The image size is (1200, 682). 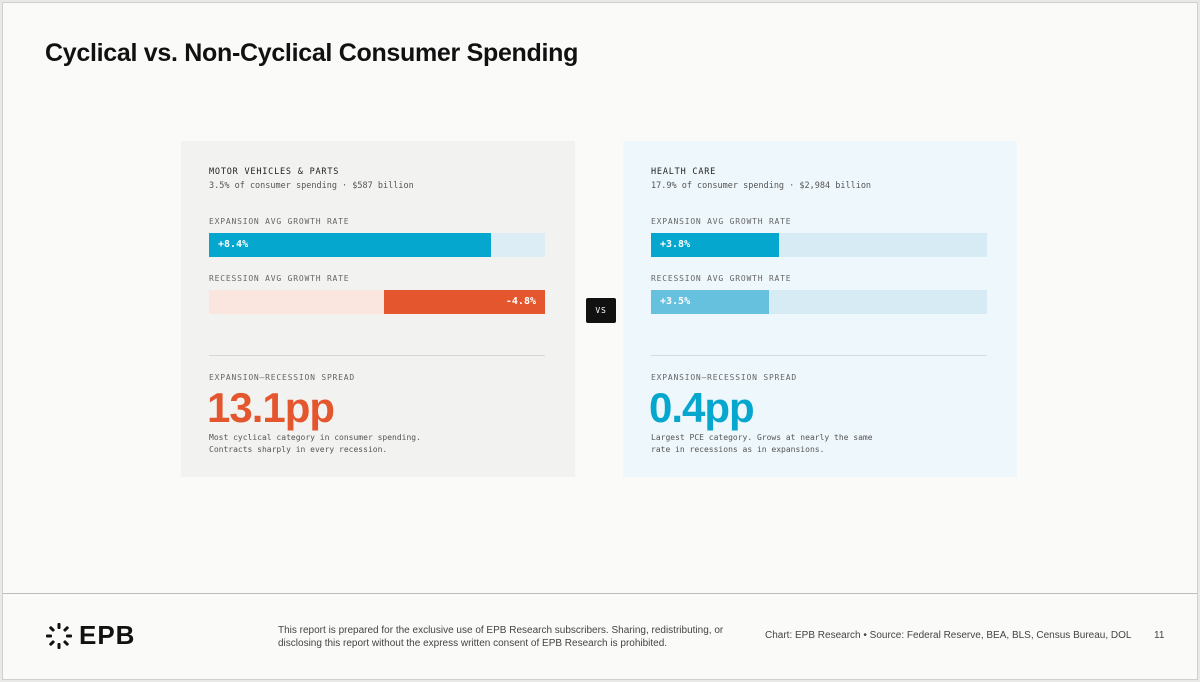 What do you see at coordinates (520, 301) in the screenshot?
I see `recession-value-label: -4.8%` at bounding box center [520, 301].